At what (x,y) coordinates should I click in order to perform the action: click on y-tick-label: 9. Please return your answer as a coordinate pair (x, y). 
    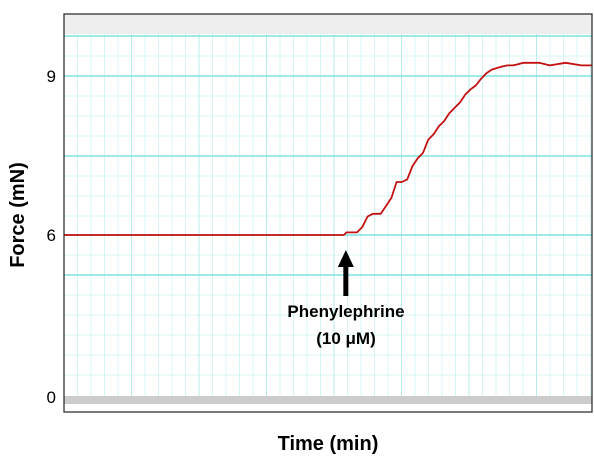
    Looking at the image, I should click on (51, 76).